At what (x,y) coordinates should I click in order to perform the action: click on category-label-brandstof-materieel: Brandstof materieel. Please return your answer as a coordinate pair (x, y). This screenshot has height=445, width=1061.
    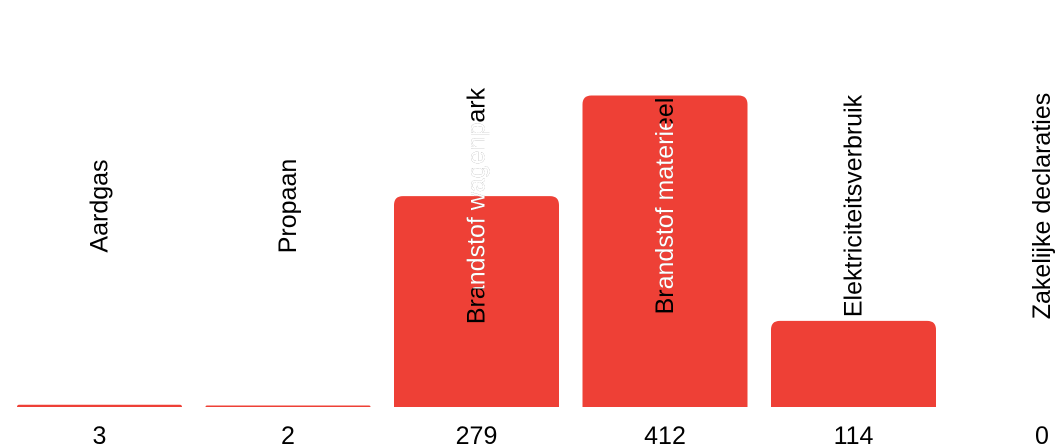
    Looking at the image, I should click on (665, 206).